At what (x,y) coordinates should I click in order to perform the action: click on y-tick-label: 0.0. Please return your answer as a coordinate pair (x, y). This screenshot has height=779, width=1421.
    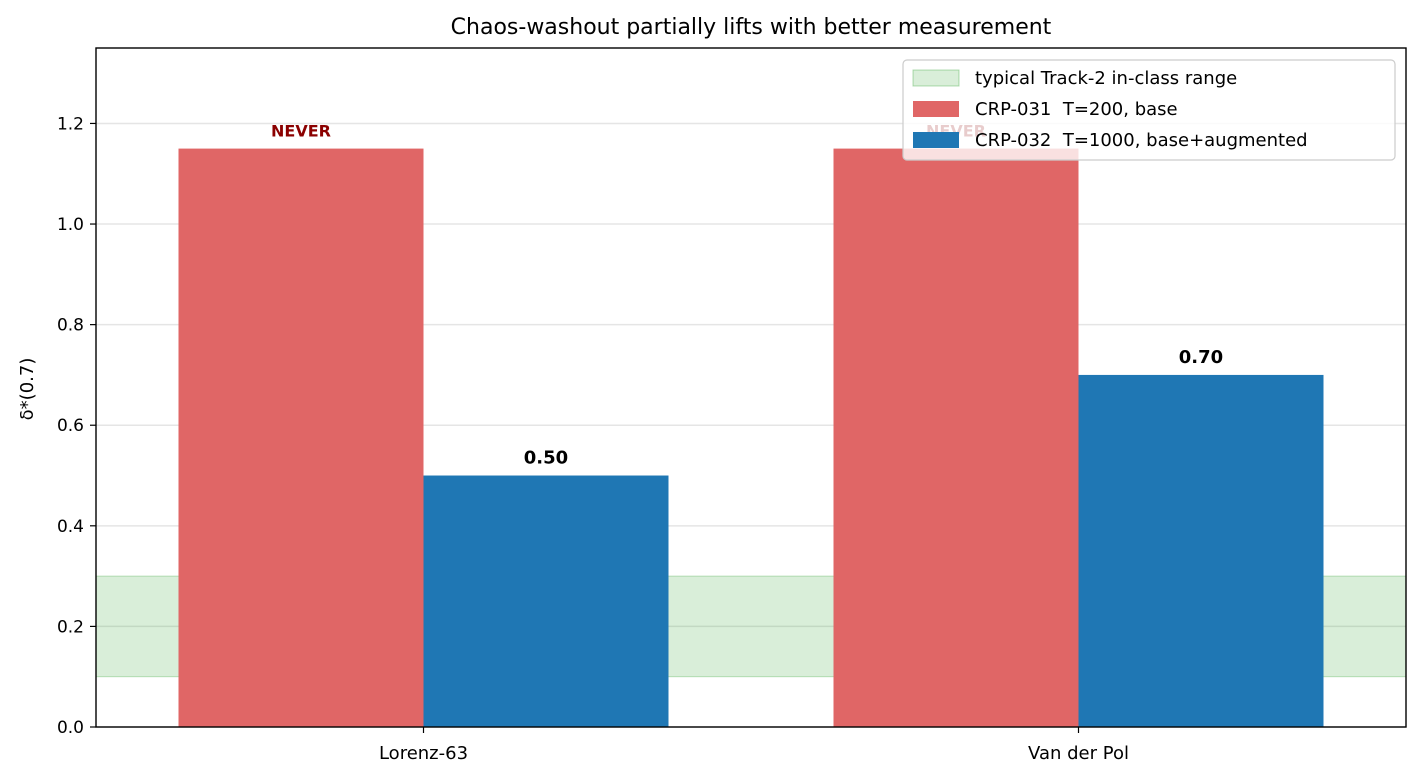
    Looking at the image, I should click on (70, 728).